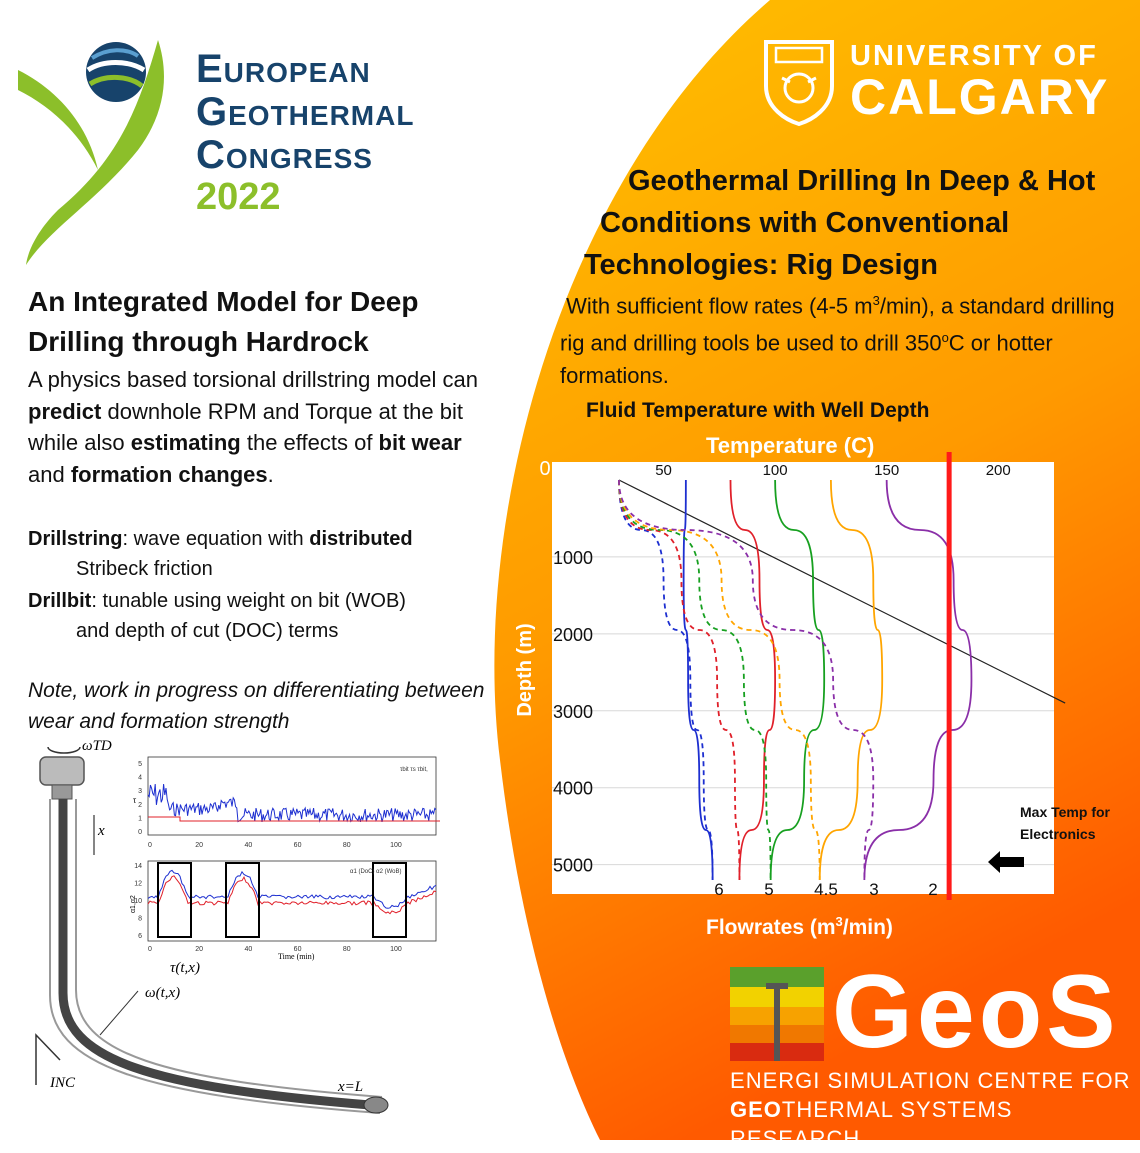 This screenshot has width=1140, height=1153. What do you see at coordinates (283, 69) in the screenshot?
I see `egc-line1: European` at bounding box center [283, 69].